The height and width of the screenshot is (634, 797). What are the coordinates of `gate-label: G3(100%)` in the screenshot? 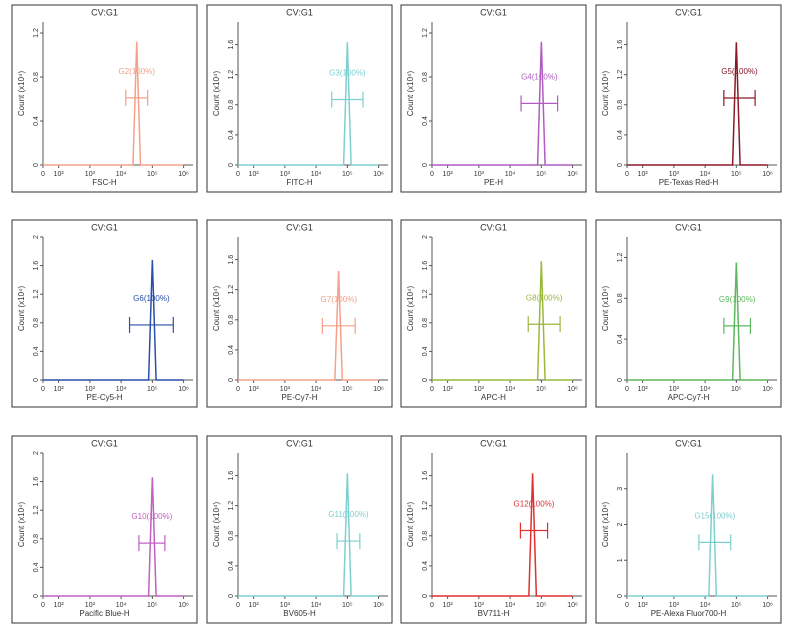 It's located at (347, 73).